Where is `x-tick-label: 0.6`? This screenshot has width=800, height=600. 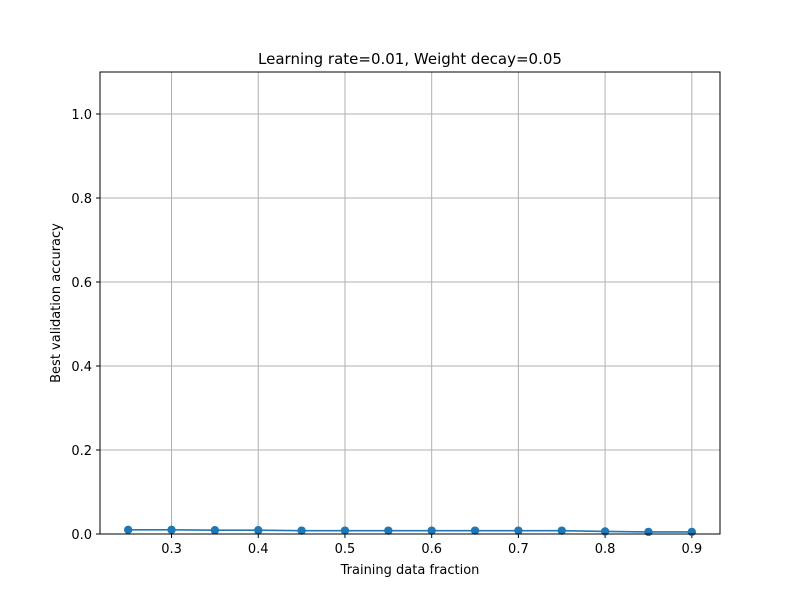 x-tick-label: 0.6 is located at coordinates (431, 549).